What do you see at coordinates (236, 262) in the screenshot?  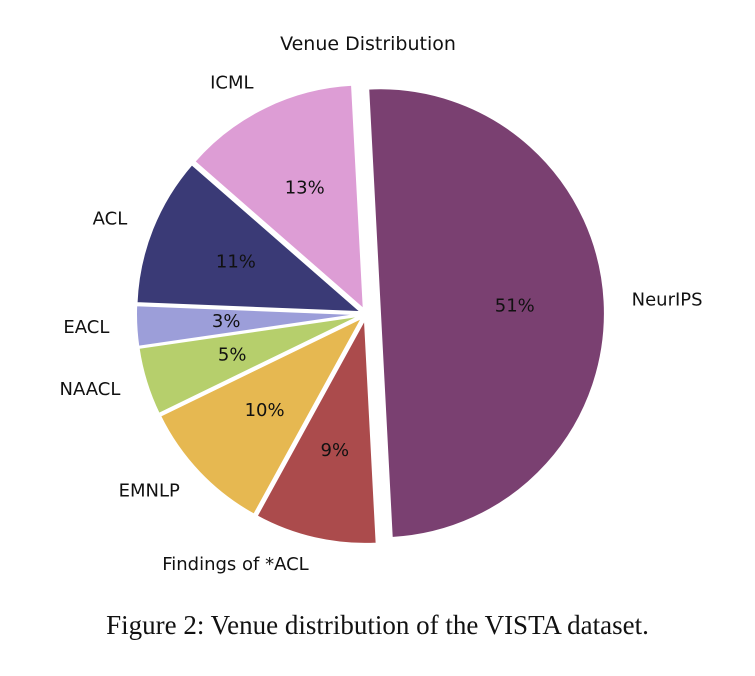 I see `pct-label-acl: 11%` at bounding box center [236, 262].